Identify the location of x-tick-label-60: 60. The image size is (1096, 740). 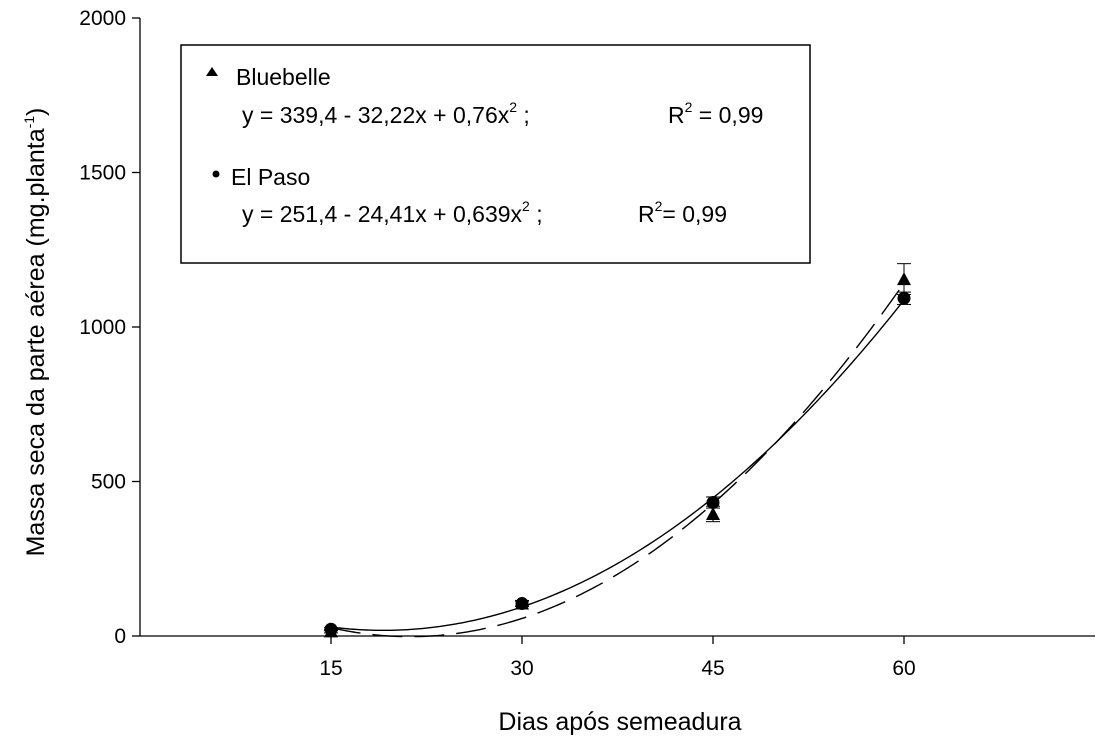
(903, 668).